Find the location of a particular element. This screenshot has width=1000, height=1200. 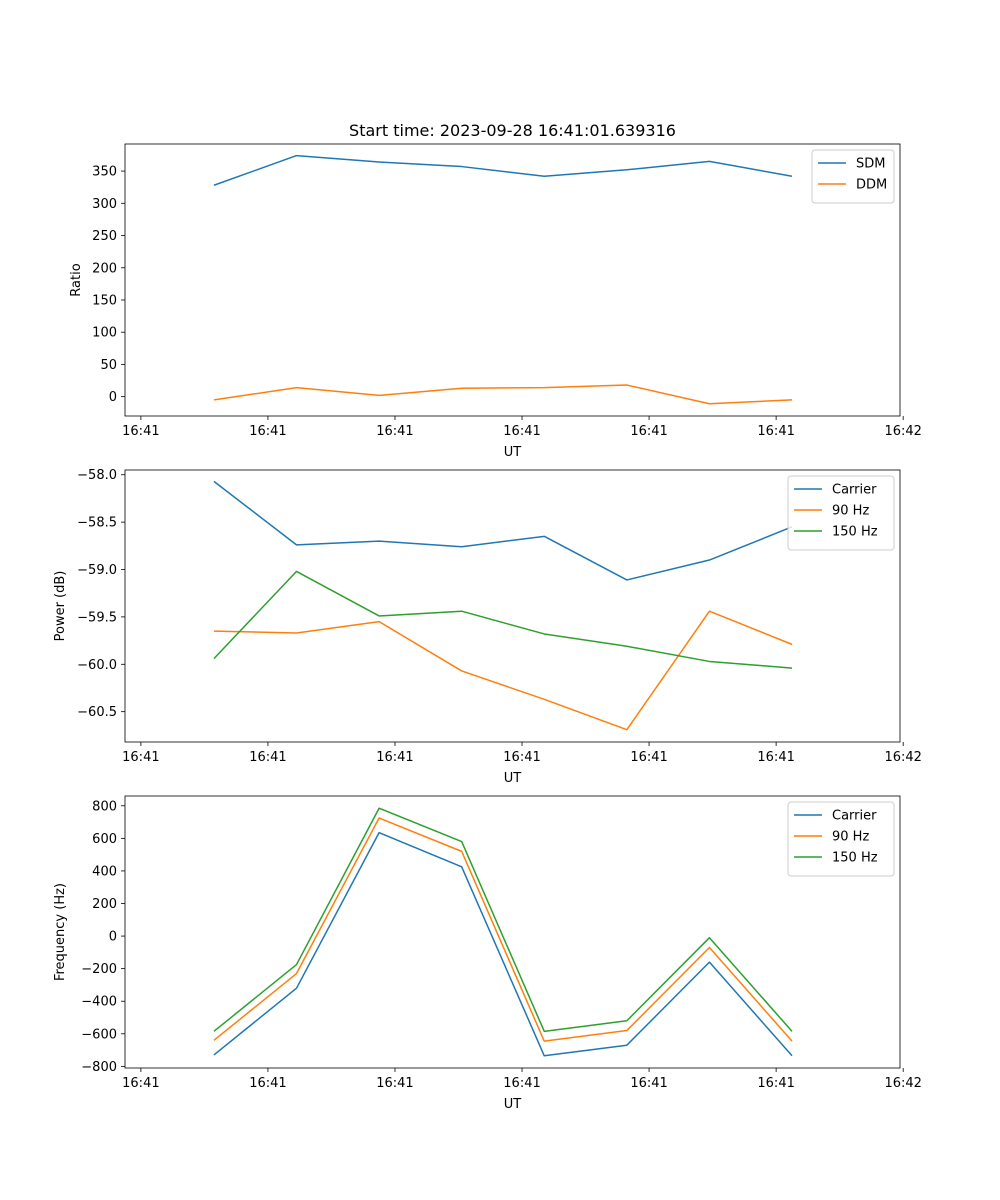

ratio-x-axis-label: UT is located at coordinates (513, 452).